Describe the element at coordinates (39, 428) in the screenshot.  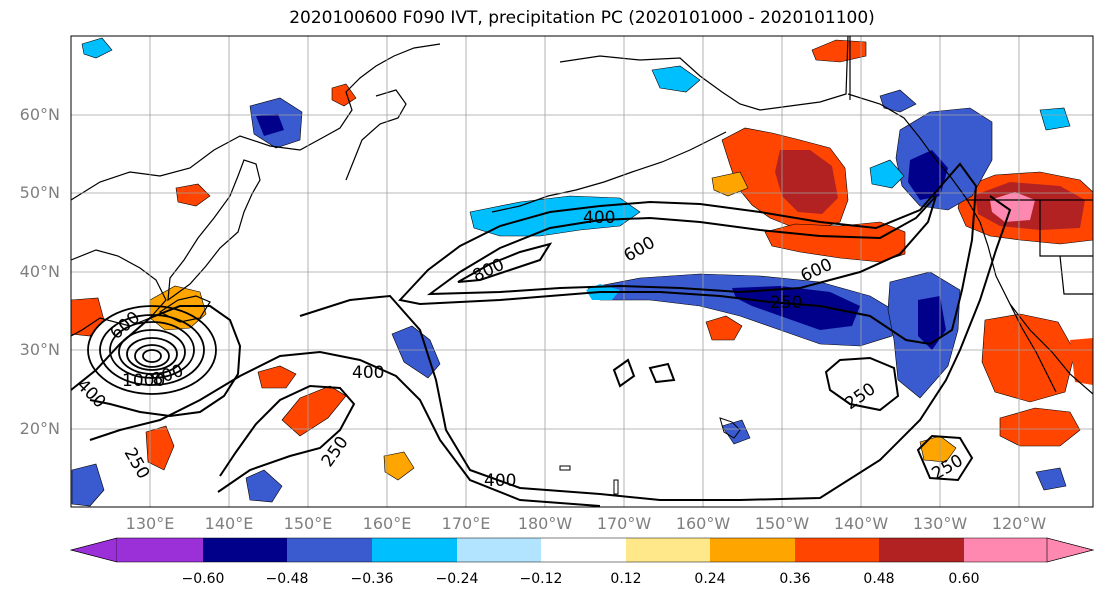
I see `lat-label: 20°N` at that location.